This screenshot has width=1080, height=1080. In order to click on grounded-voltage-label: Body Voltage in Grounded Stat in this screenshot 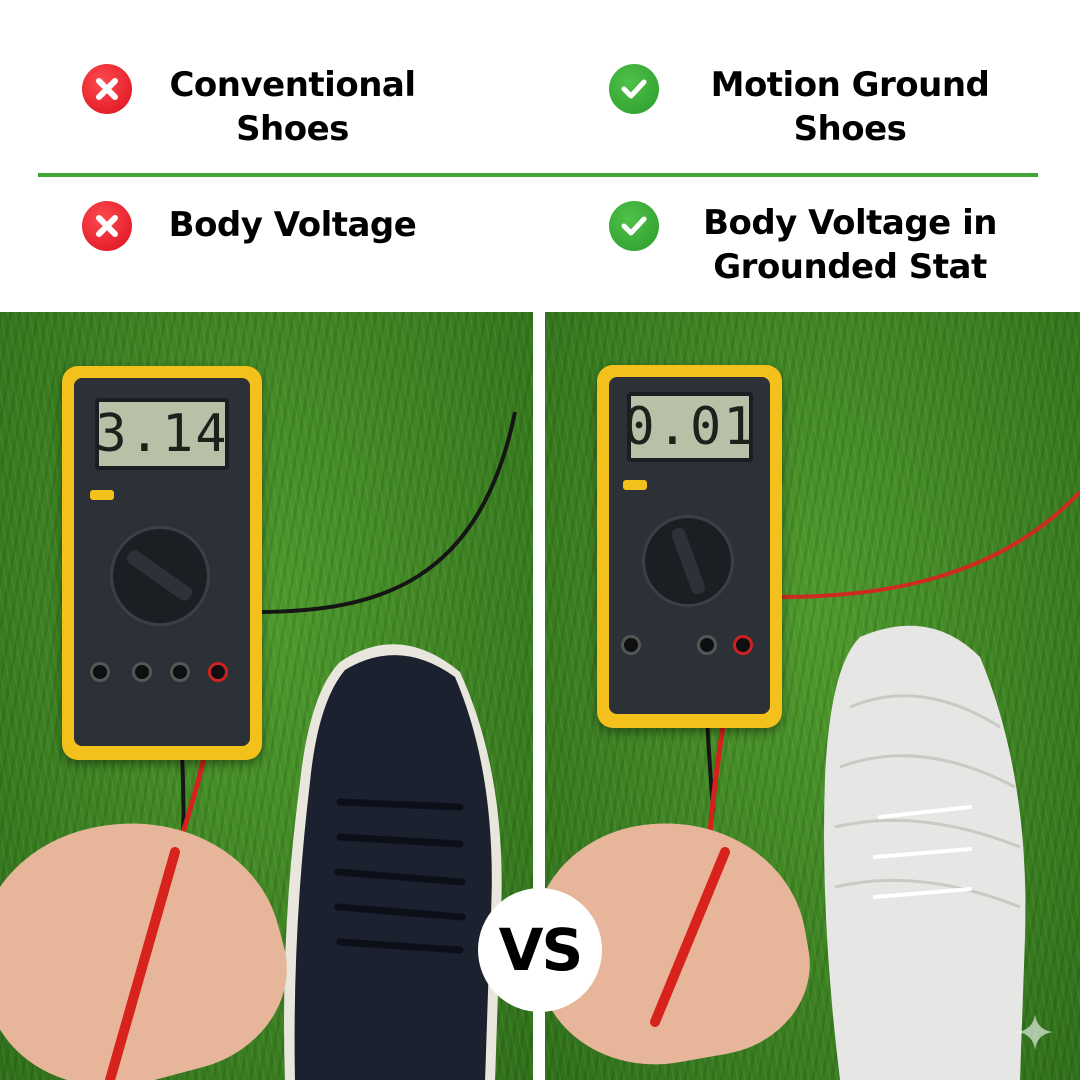, I will do `click(850, 245)`.